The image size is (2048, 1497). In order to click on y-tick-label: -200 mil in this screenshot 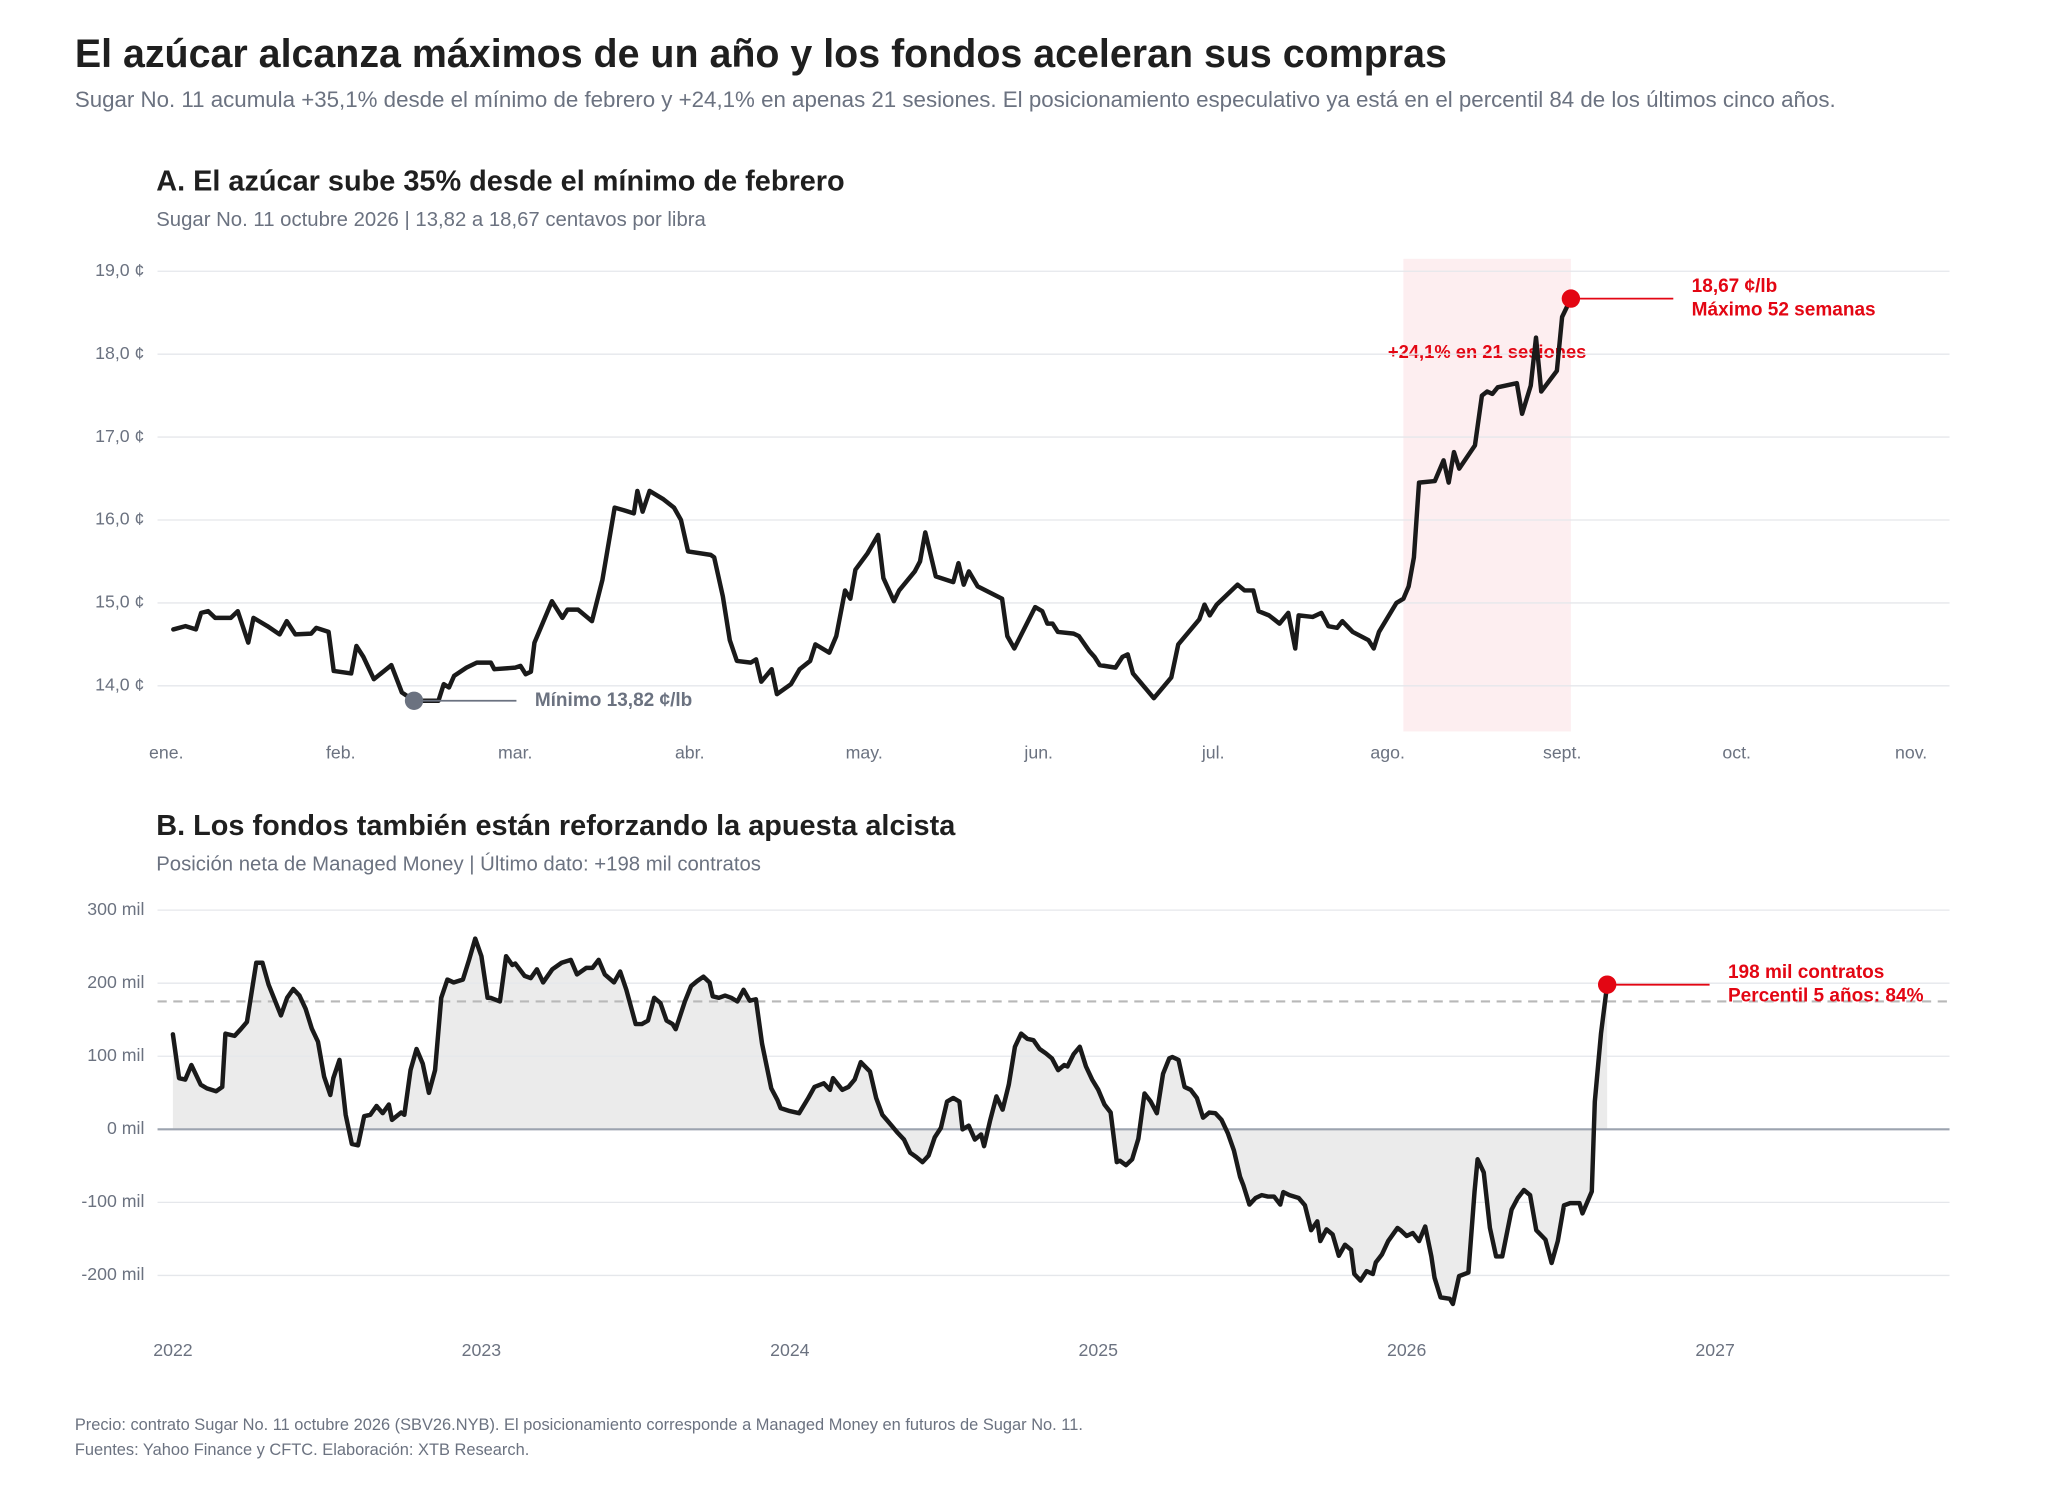, I will do `click(112, 1274)`.